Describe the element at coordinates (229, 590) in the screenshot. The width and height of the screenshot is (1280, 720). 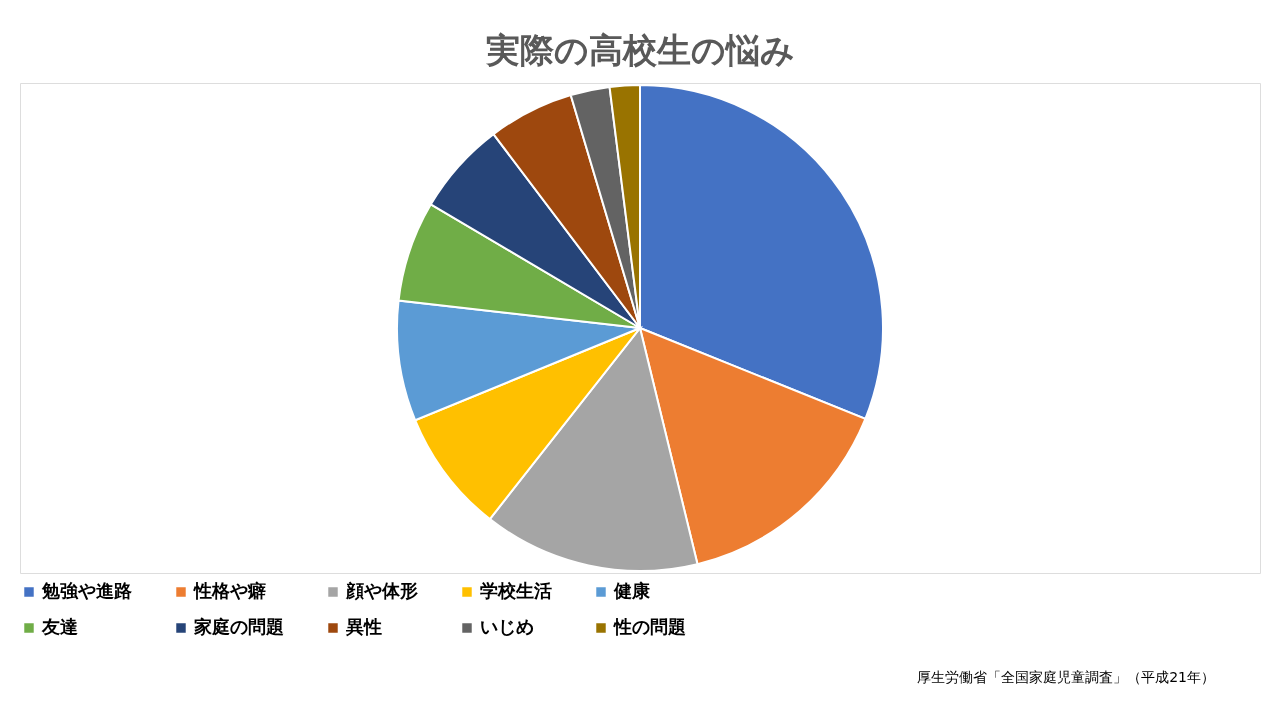
I see `legend-label: 性格や癖` at that location.